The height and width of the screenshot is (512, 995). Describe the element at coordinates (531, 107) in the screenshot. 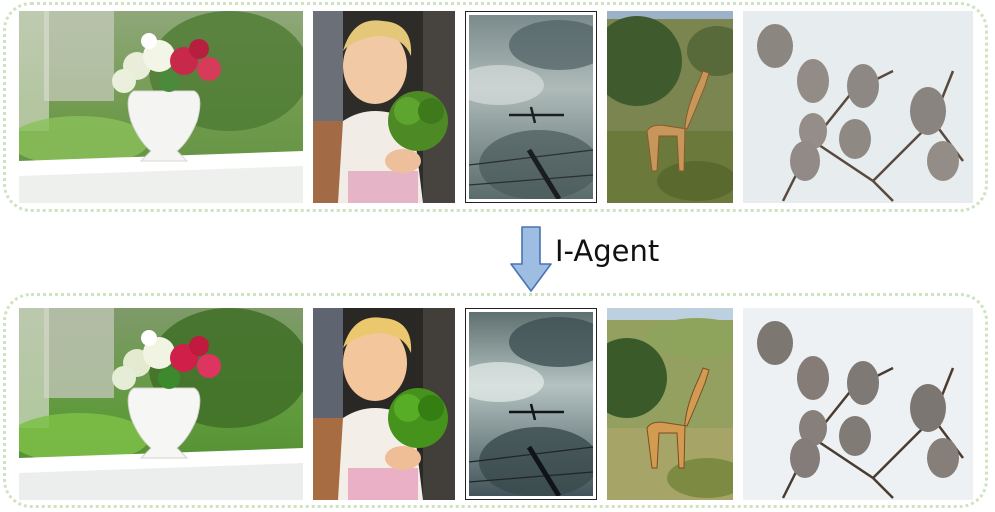

I see `airplane-image-original` at that location.